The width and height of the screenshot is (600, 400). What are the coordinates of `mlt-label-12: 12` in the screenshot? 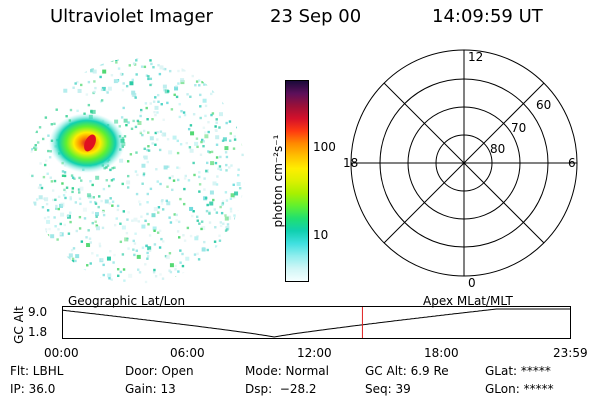 It's located at (475, 57).